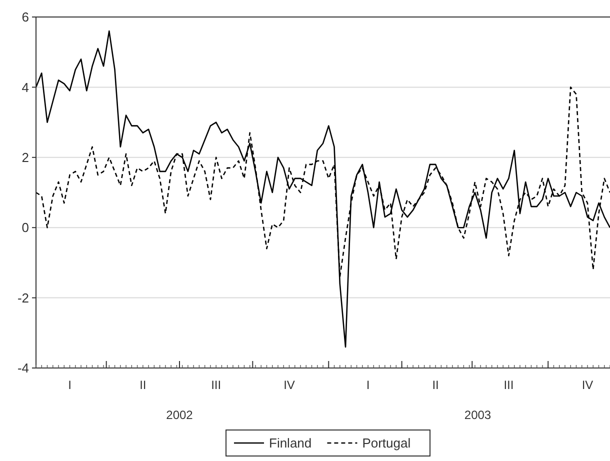  I want to click on y-tick-label: 2, so click(25, 157).